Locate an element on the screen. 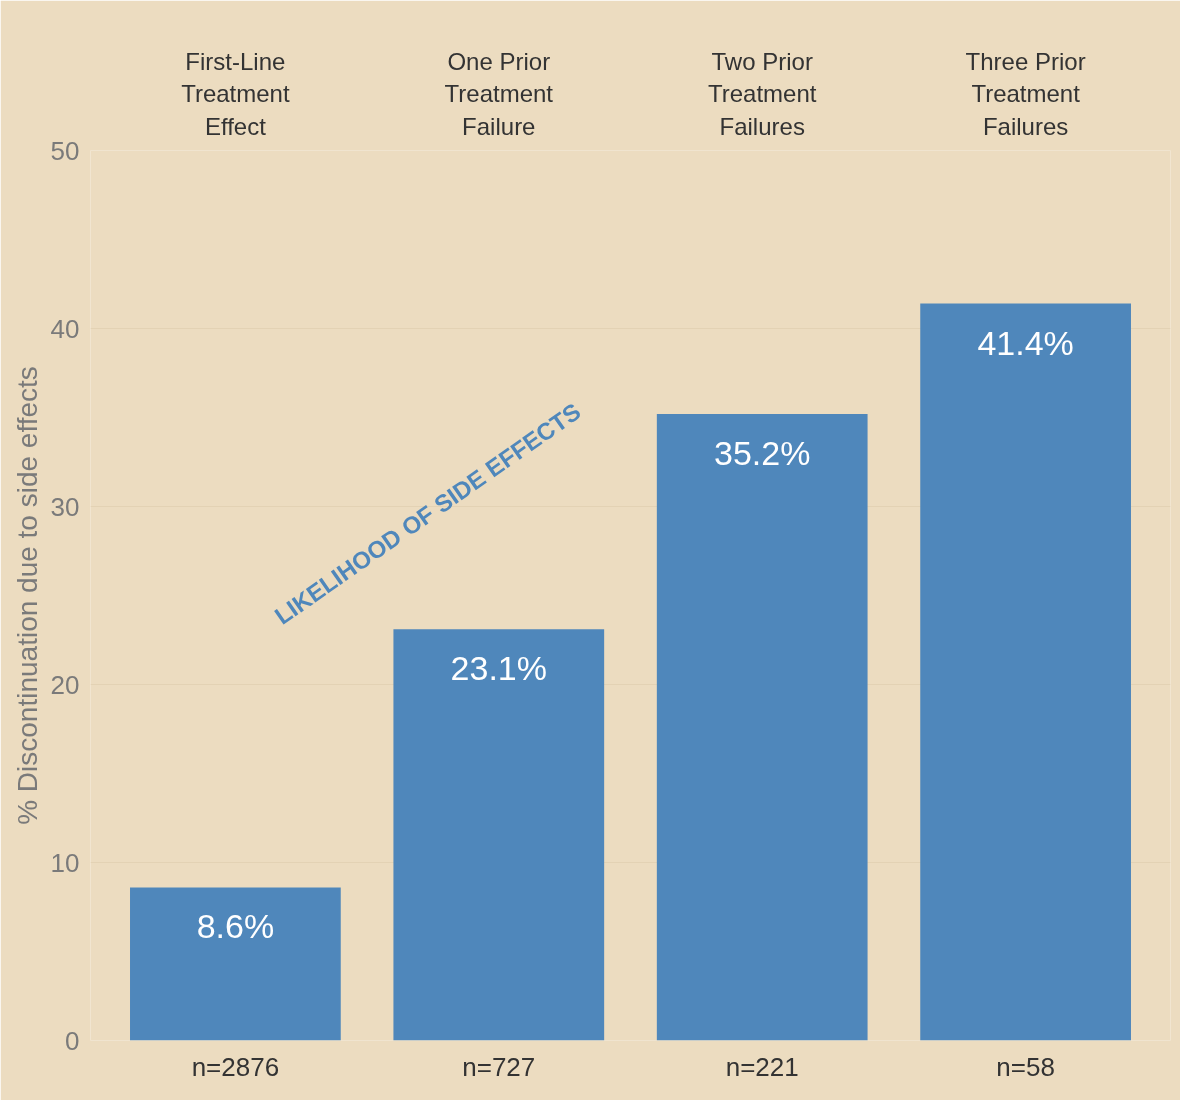 The width and height of the screenshot is (1203, 1113). text: n=727 is located at coordinates (499, 1066).